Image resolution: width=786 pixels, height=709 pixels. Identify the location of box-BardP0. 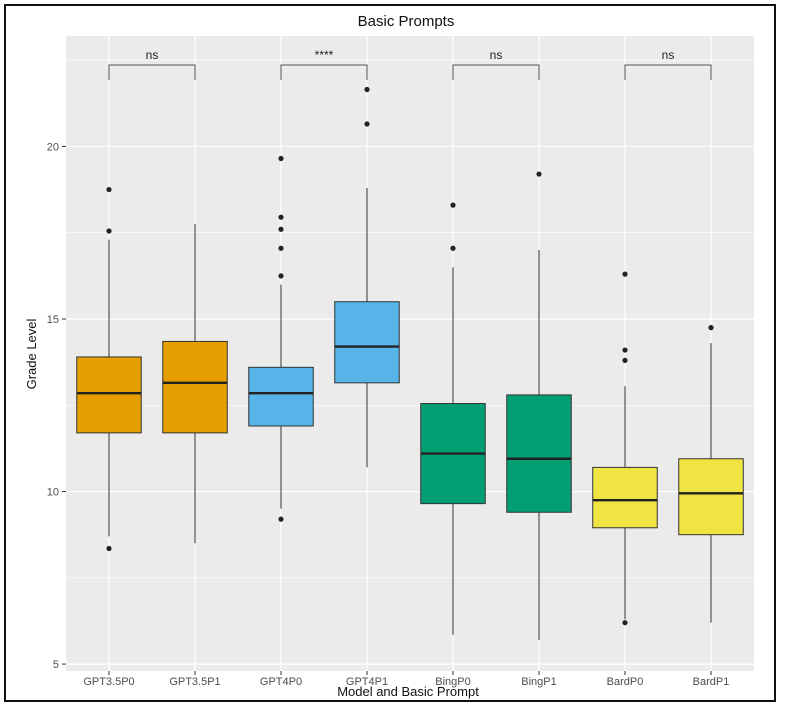
(625, 448).